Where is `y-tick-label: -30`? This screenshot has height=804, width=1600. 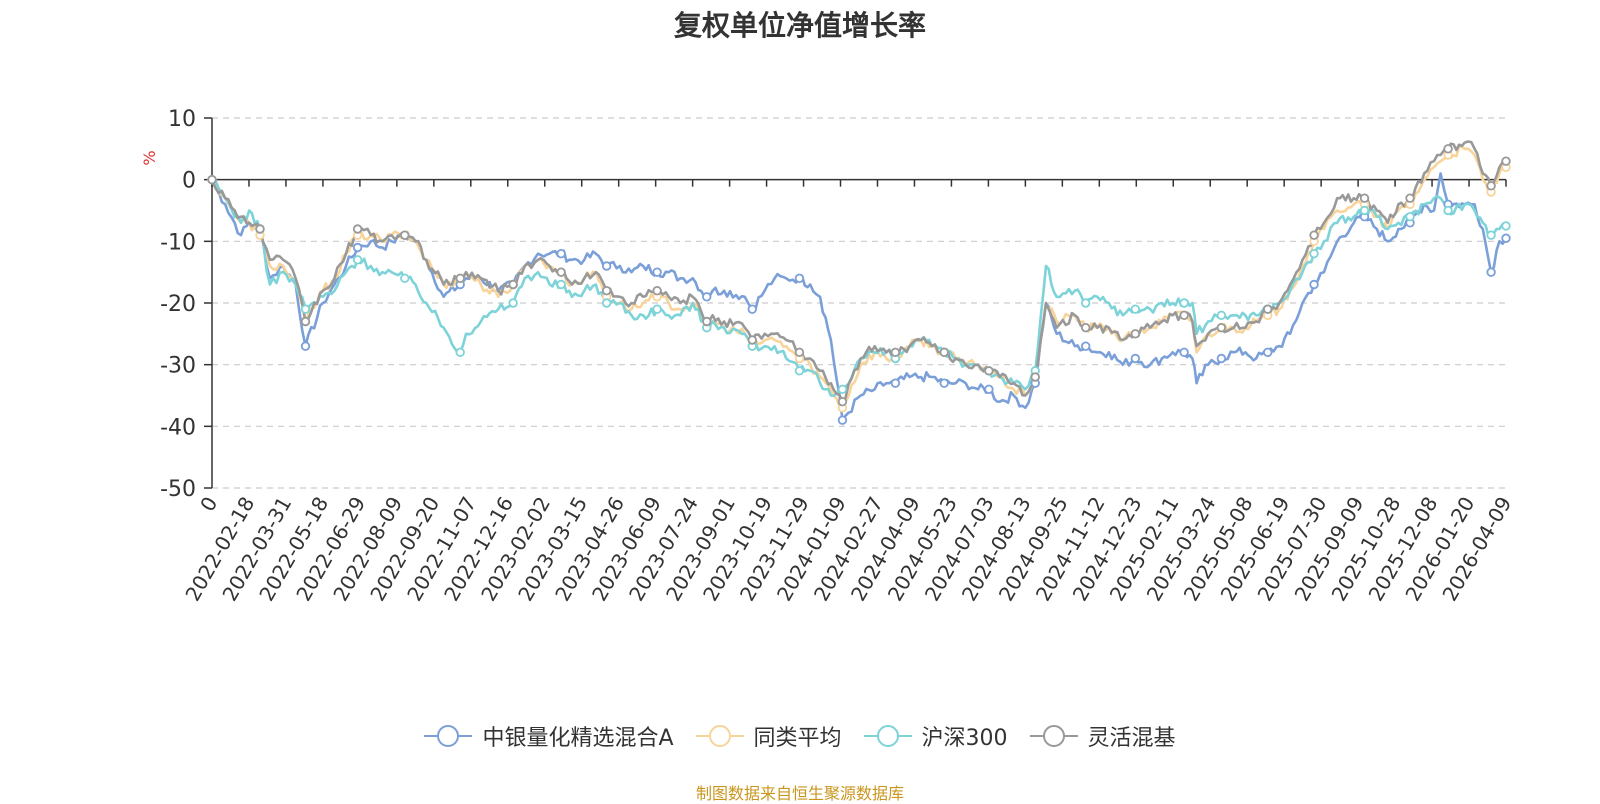
y-tick-label: -30 is located at coordinates (178, 366).